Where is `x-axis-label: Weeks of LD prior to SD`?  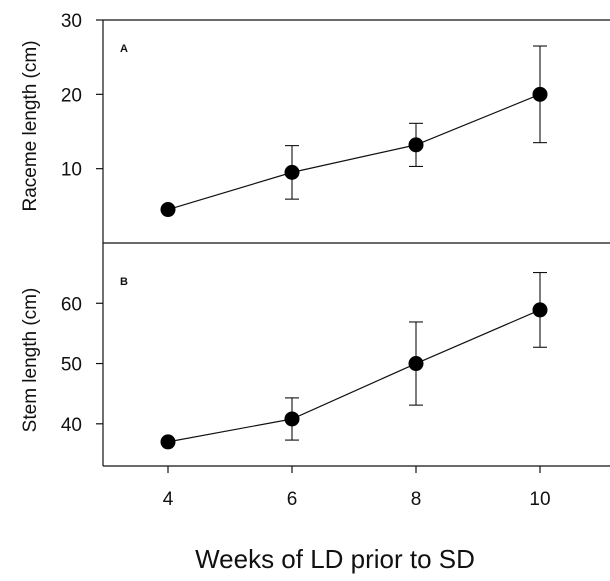
x-axis-label: Weeks of LD prior to SD is located at coordinates (335, 559).